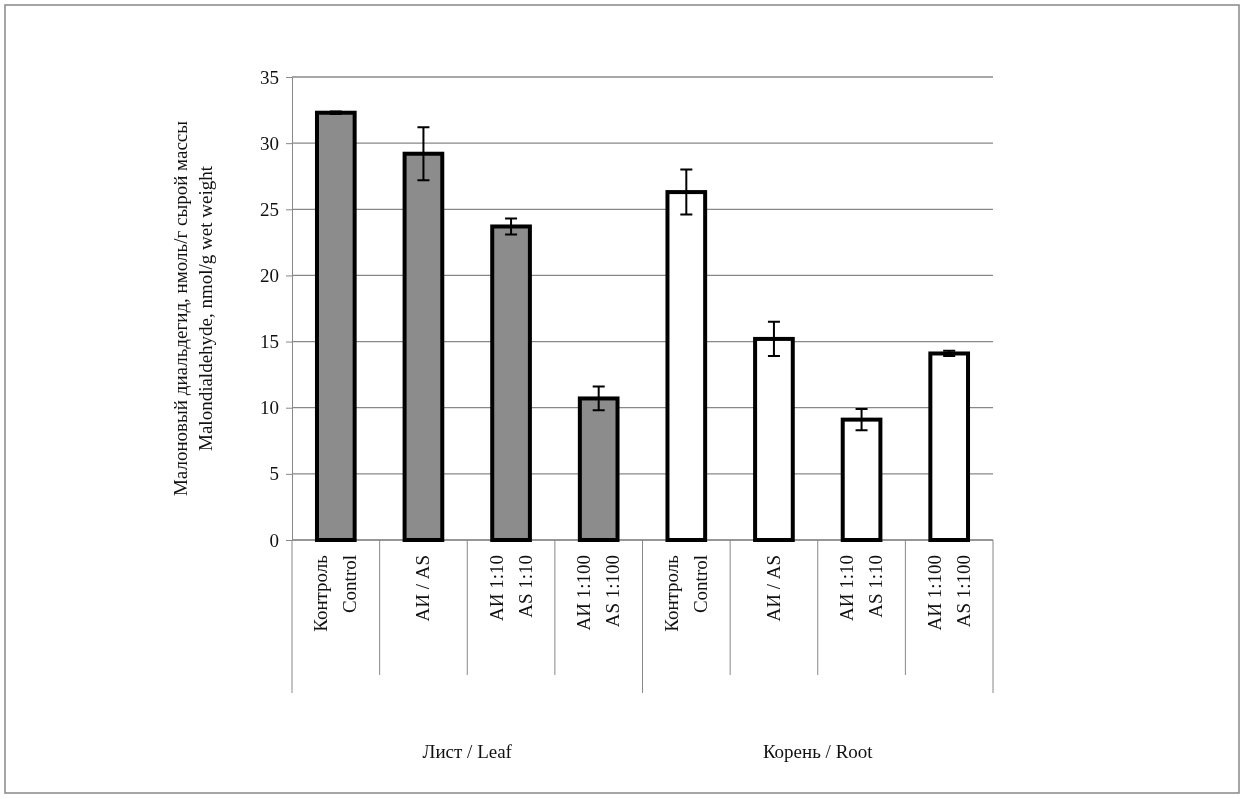 The image size is (1245, 799). I want to click on y-tick-label: 0, so click(274, 540).